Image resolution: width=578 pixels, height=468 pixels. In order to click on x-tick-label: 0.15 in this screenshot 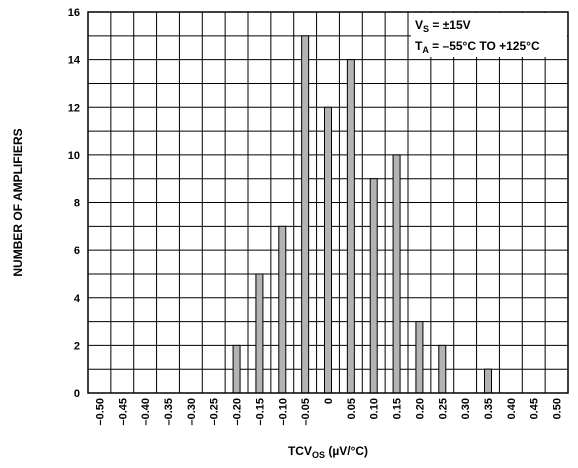, I will do `click(398, 408)`.